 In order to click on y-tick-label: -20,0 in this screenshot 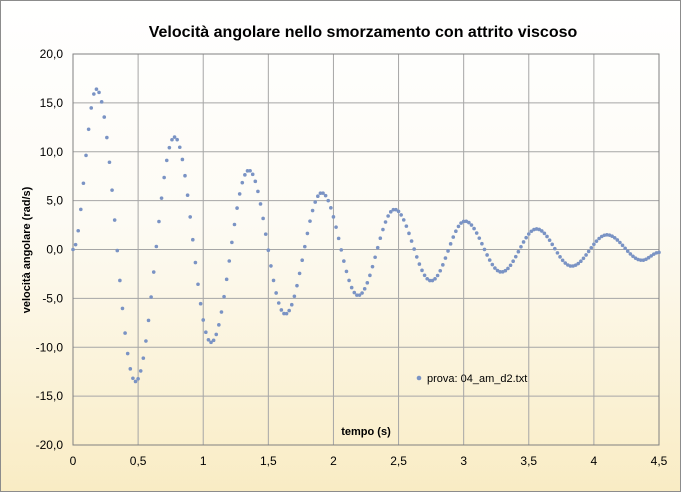, I will do `click(50, 445)`.